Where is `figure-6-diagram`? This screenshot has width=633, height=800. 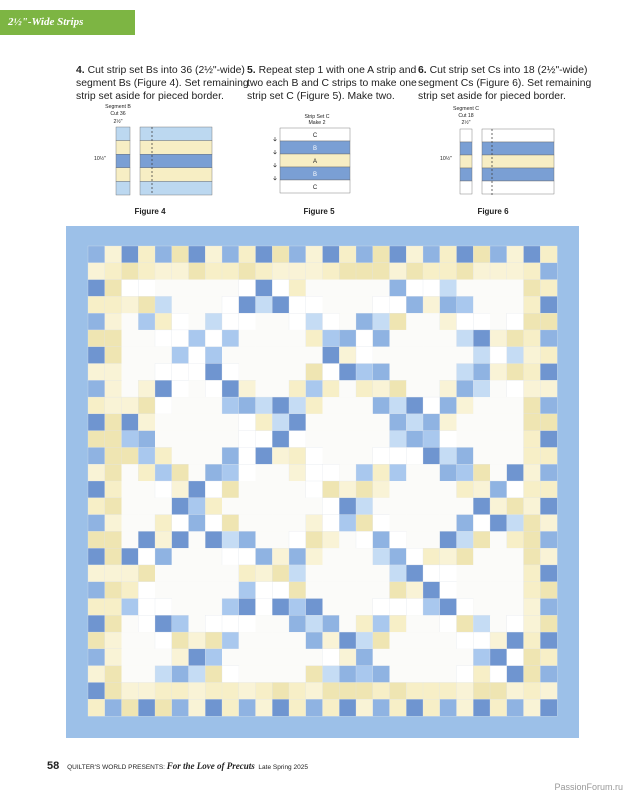
figure-6-diagram is located at coordinates (507, 161).